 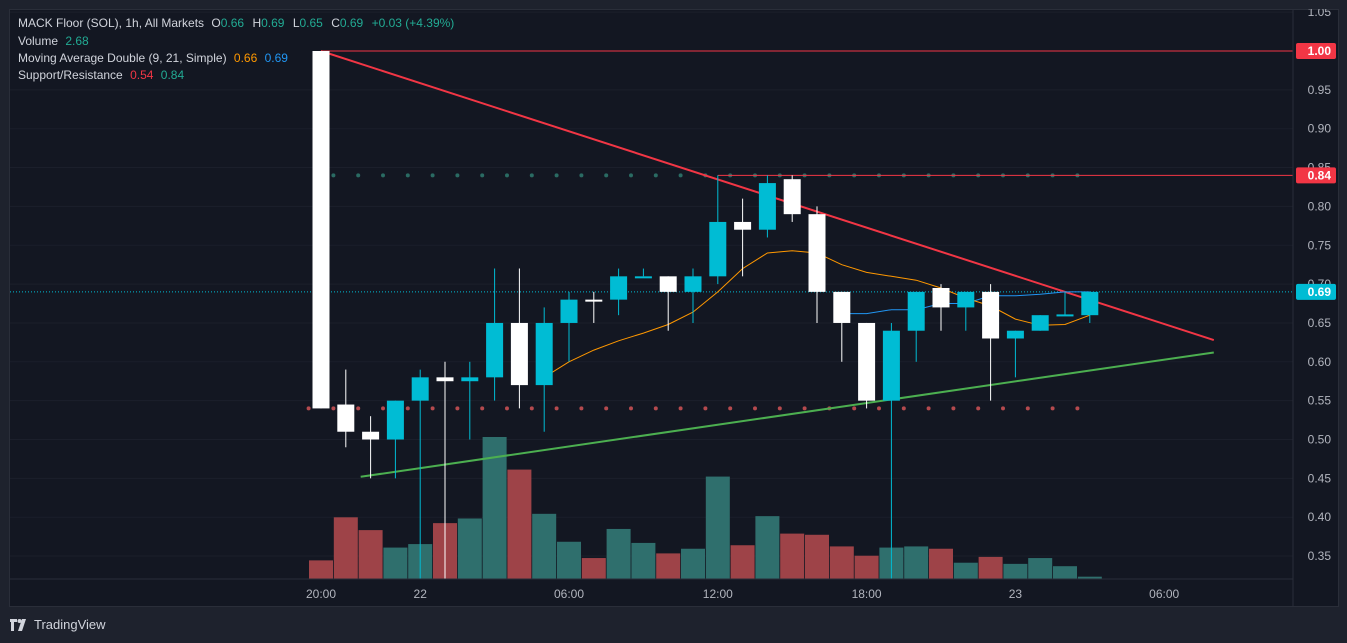 What do you see at coordinates (1320, 517) in the screenshot?
I see `y-tick-label: 0.40` at bounding box center [1320, 517].